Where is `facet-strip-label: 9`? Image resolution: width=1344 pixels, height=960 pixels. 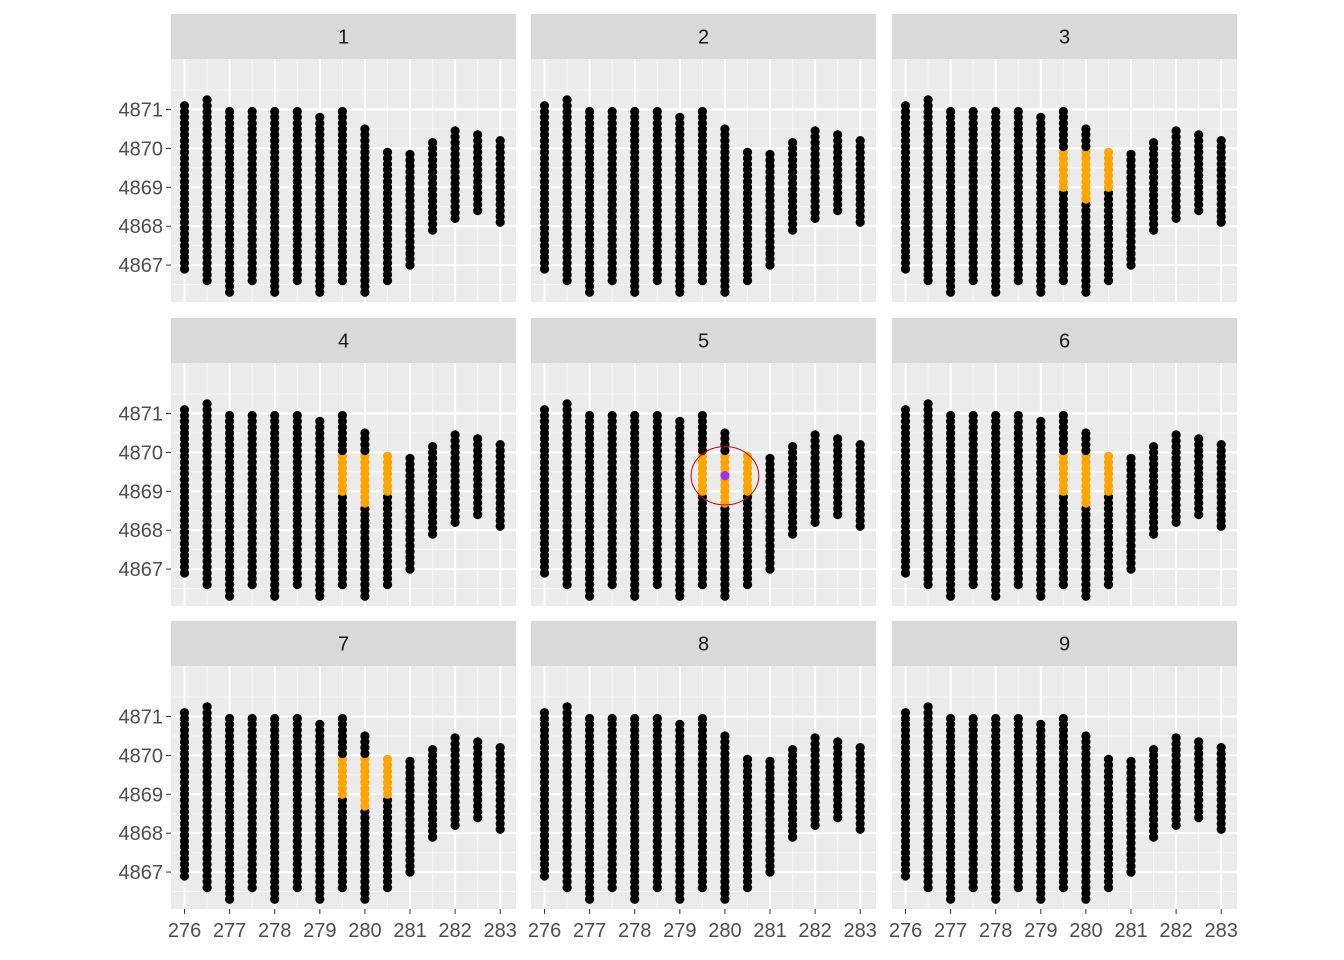 facet-strip-label: 9 is located at coordinates (1064, 645).